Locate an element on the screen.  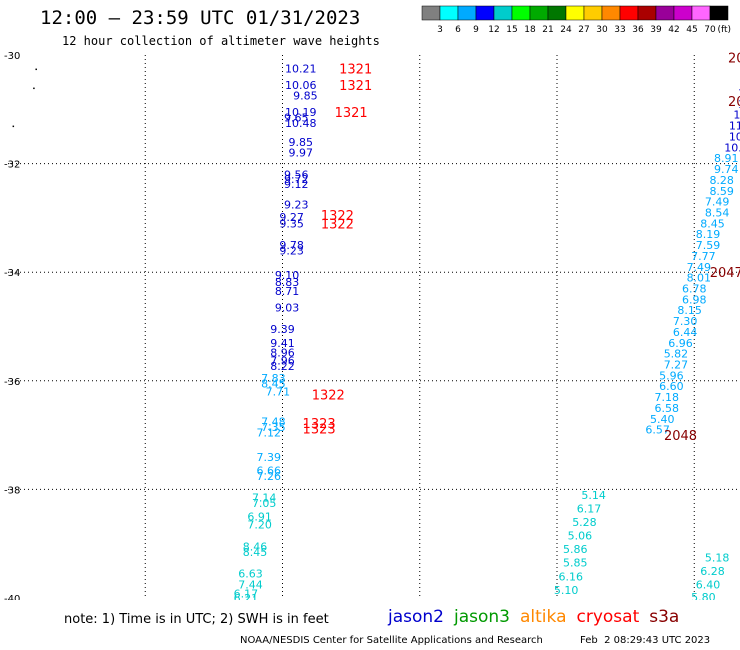
scale-tick-label: 42 is located at coordinates (673, 30).